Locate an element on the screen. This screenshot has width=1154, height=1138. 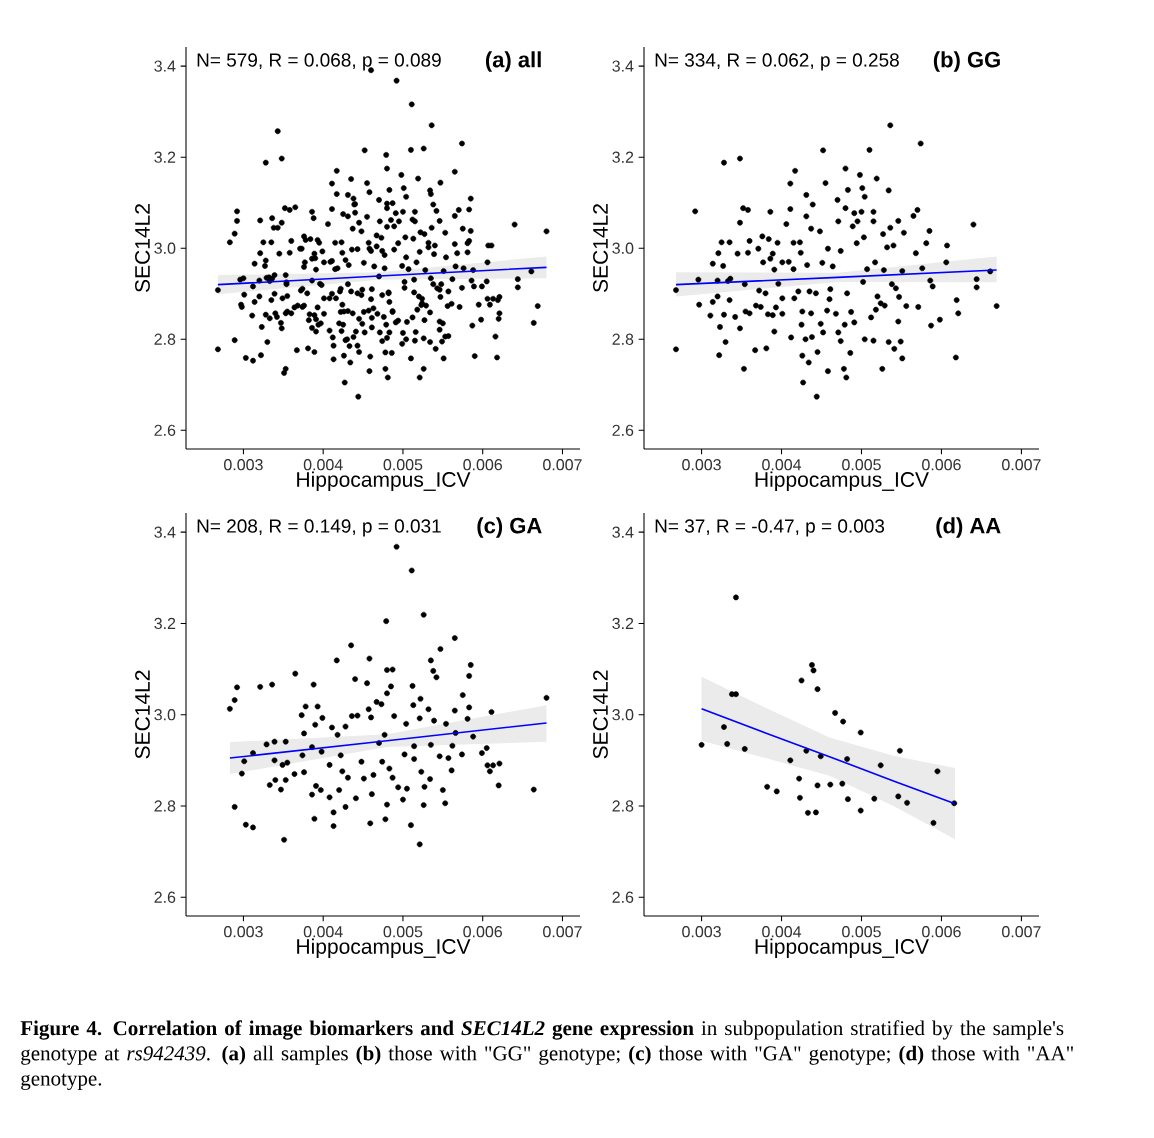
chart-title: (b) GG is located at coordinates (966, 61).